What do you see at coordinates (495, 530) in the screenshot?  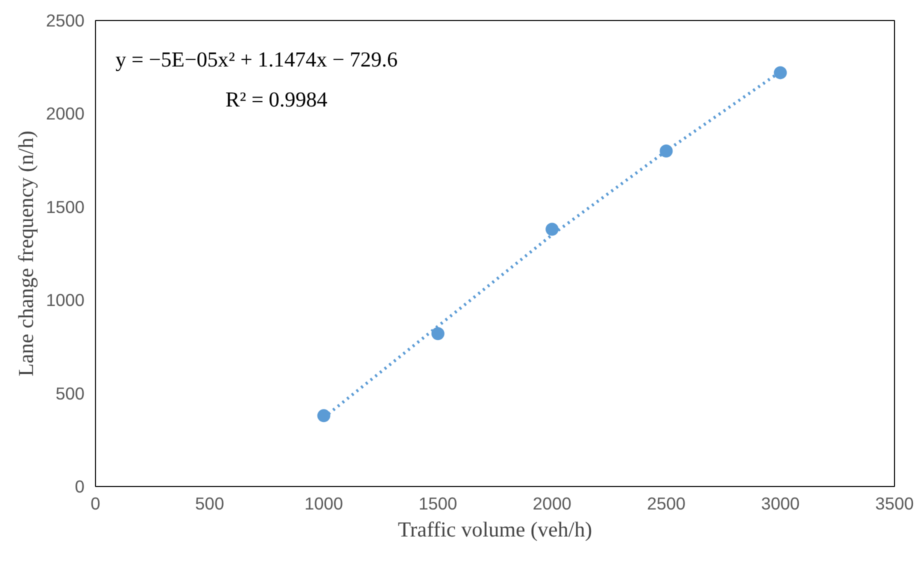 I see `x-axis-title: Traffic volume (veh/h)` at bounding box center [495, 530].